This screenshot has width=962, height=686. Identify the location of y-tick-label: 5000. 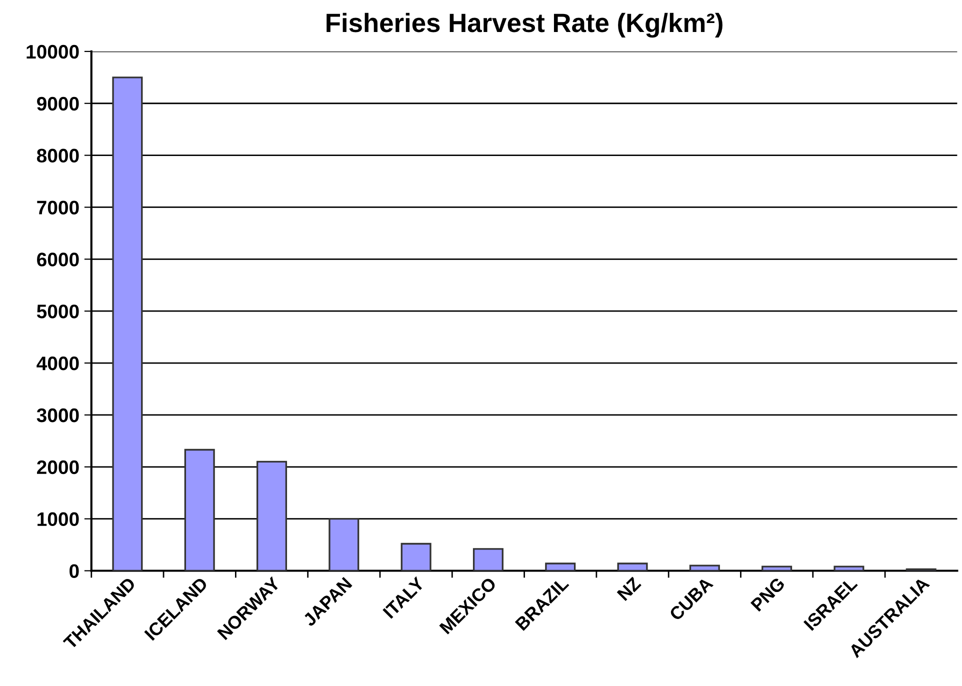
(57, 311).